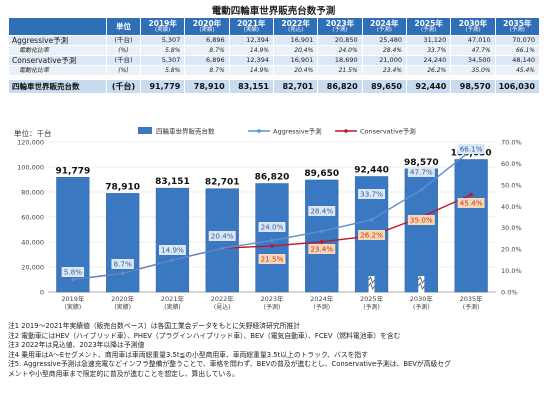 Image resolution: width=547 pixels, height=400 pixels. Describe the element at coordinates (511, 185) in the screenshot. I see `y-right-tick-label: 50.0%` at that location.